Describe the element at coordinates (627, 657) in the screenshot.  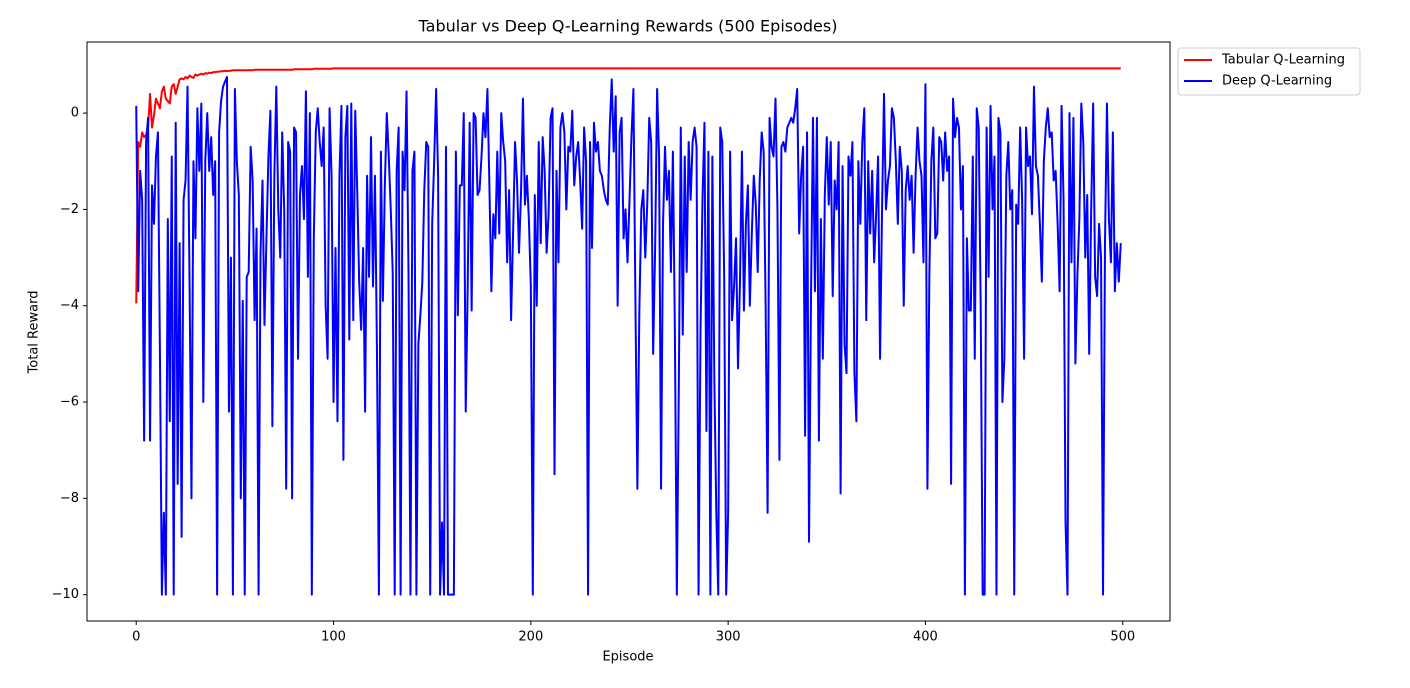
I see `x-axis-label: Episode` at that location.